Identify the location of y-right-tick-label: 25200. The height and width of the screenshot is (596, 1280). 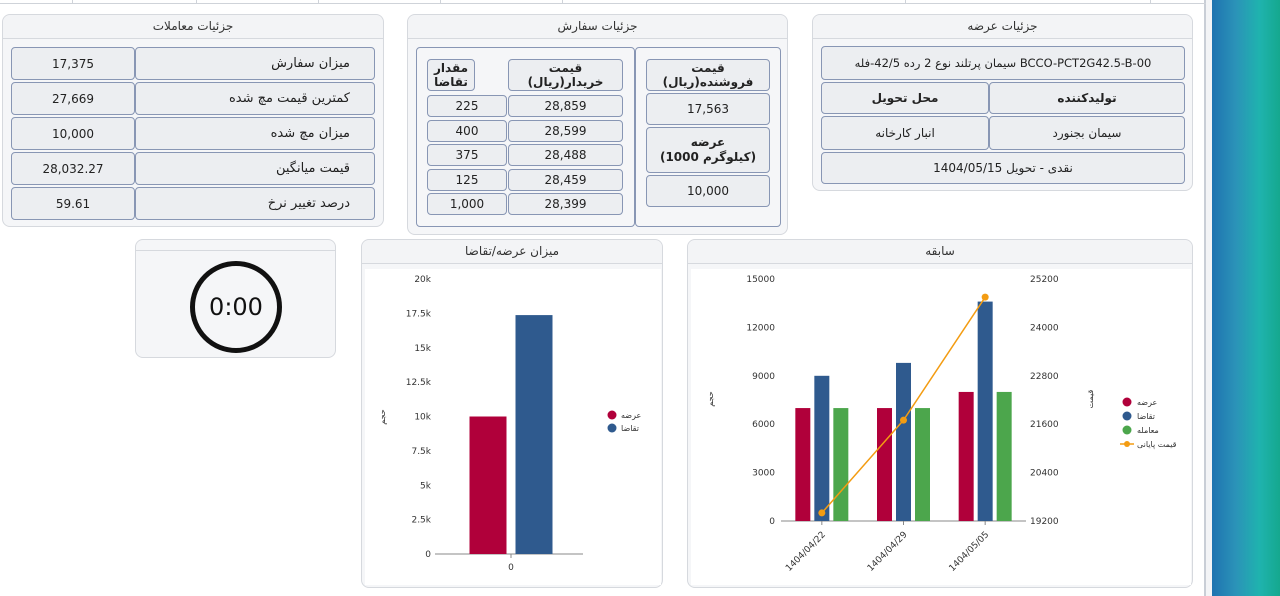
(1044, 280).